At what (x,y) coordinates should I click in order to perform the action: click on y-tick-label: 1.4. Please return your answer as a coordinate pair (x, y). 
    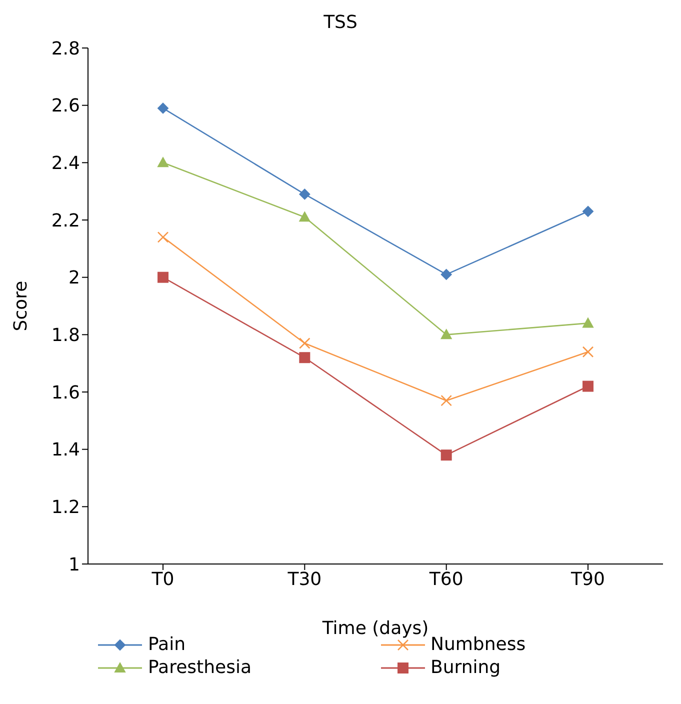
    Looking at the image, I should click on (65, 450).